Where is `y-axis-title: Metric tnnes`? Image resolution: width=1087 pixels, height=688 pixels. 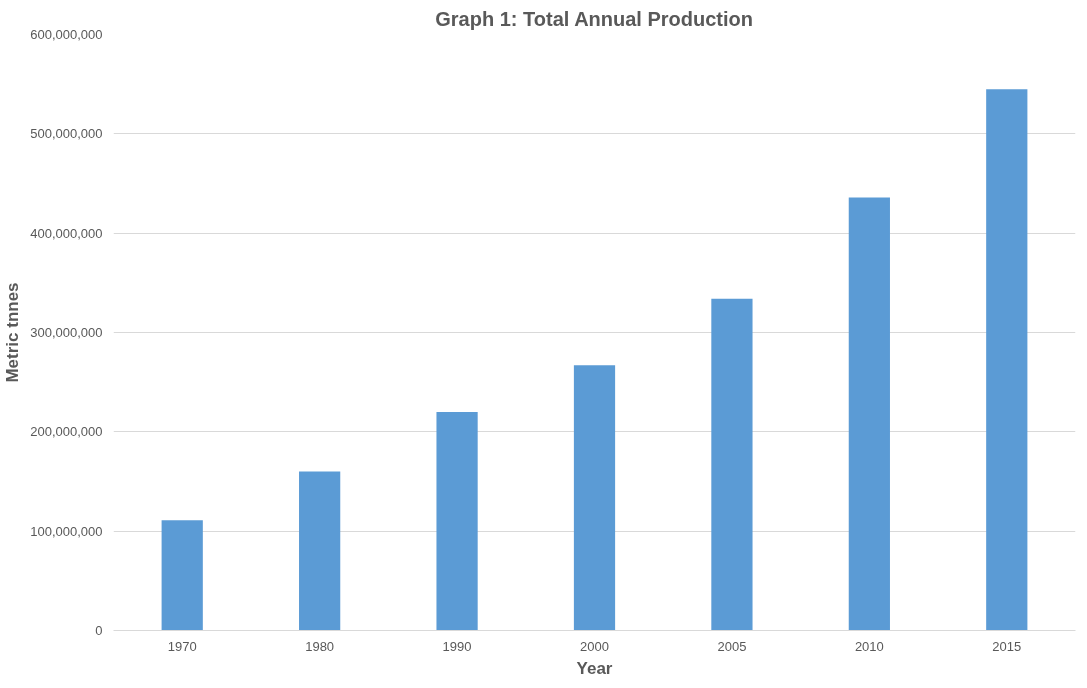 y-axis-title: Metric tnnes is located at coordinates (13, 332).